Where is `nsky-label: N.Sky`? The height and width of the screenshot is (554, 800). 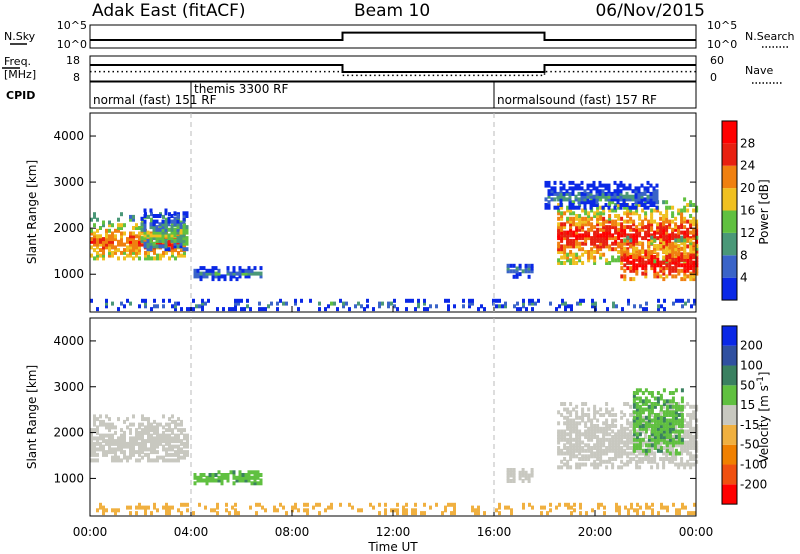
nsky-label: N.Sky is located at coordinates (20, 36).